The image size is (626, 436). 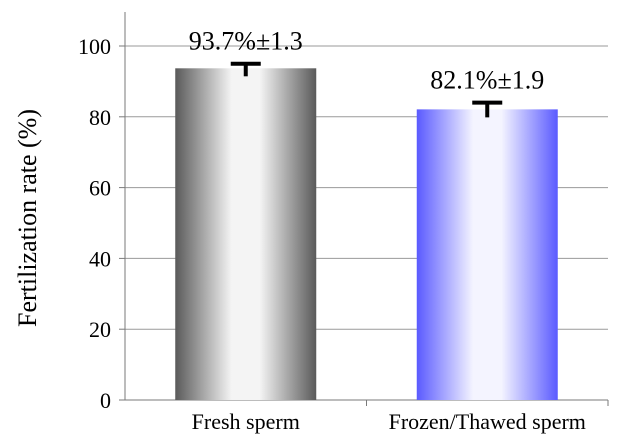 What do you see at coordinates (100, 258) in the screenshot?
I see `y-tick-label: 40` at bounding box center [100, 258].